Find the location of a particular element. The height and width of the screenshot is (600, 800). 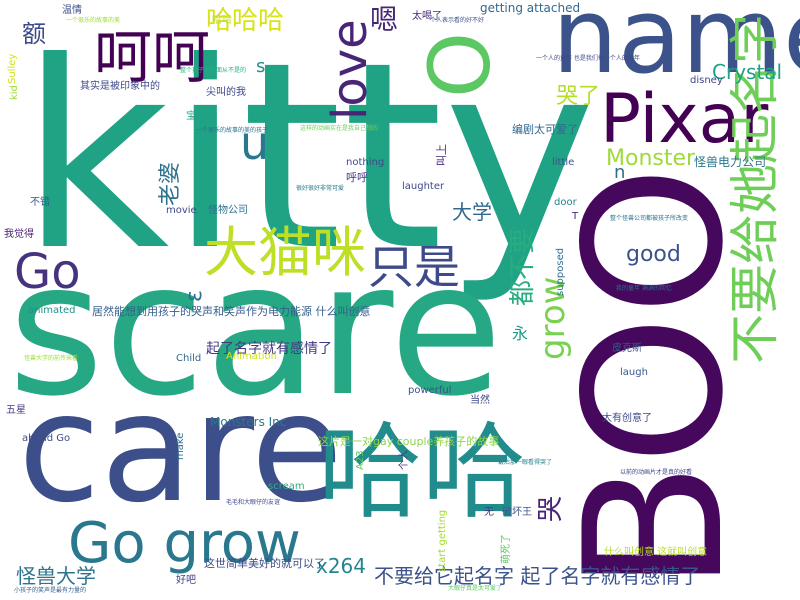

phrase: 最后那一眼看得哭了 is located at coordinates (525, 462).